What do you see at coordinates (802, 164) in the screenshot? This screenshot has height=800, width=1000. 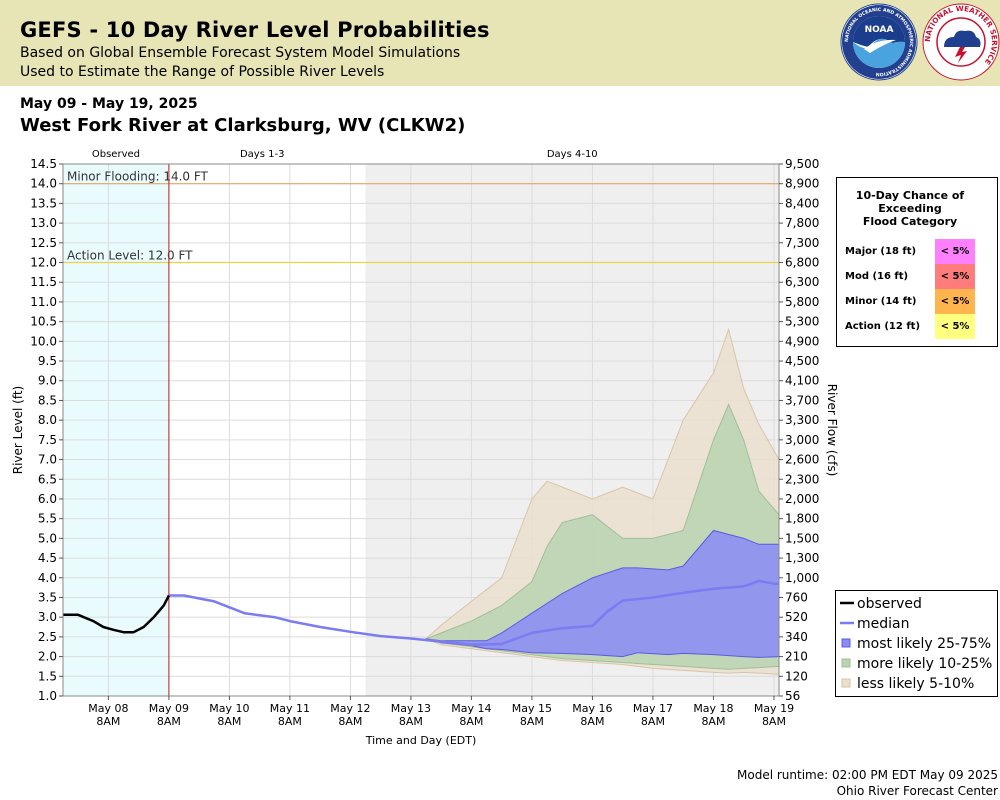 I see `flow-tick-label: 9,500` at bounding box center [802, 164].